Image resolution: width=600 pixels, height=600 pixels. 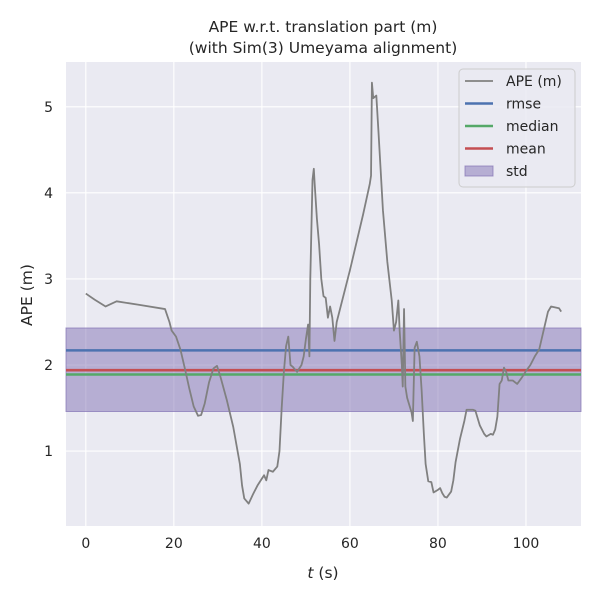 What do you see at coordinates (532, 127) in the screenshot?
I see `legend-label: median` at bounding box center [532, 127].